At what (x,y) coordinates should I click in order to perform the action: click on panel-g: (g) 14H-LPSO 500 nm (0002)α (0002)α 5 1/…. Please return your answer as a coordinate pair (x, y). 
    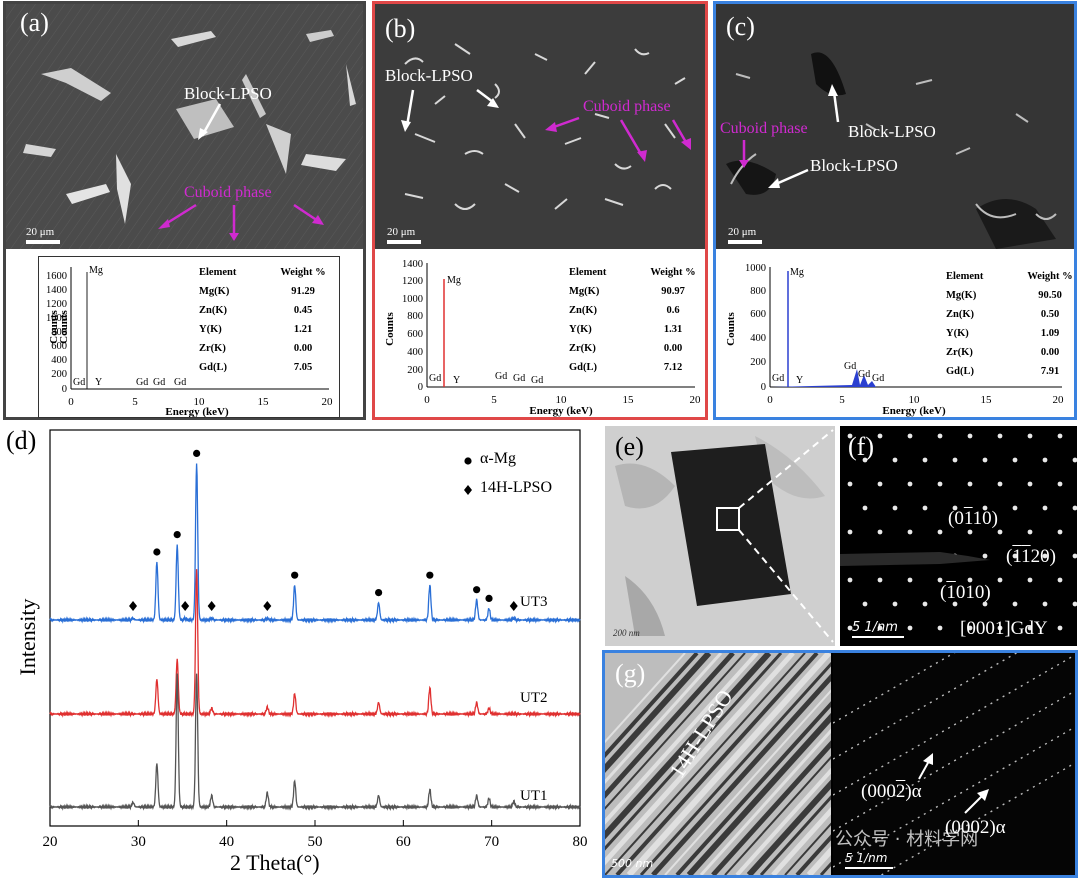
    Looking at the image, I should click on (840, 764).